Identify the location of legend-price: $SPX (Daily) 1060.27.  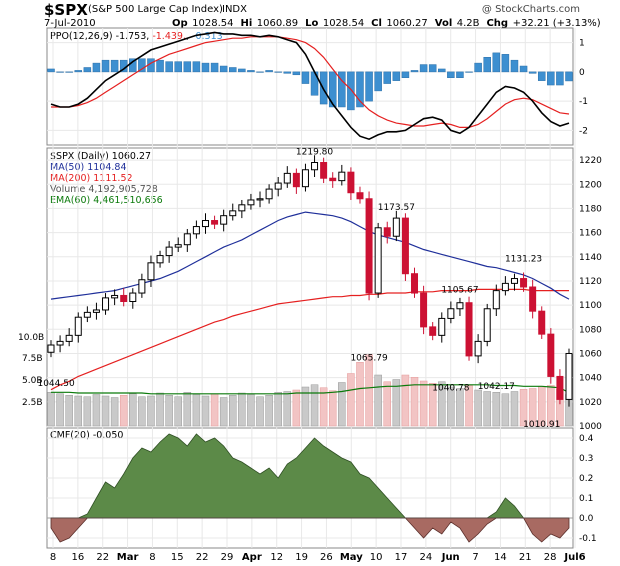
(101, 156).